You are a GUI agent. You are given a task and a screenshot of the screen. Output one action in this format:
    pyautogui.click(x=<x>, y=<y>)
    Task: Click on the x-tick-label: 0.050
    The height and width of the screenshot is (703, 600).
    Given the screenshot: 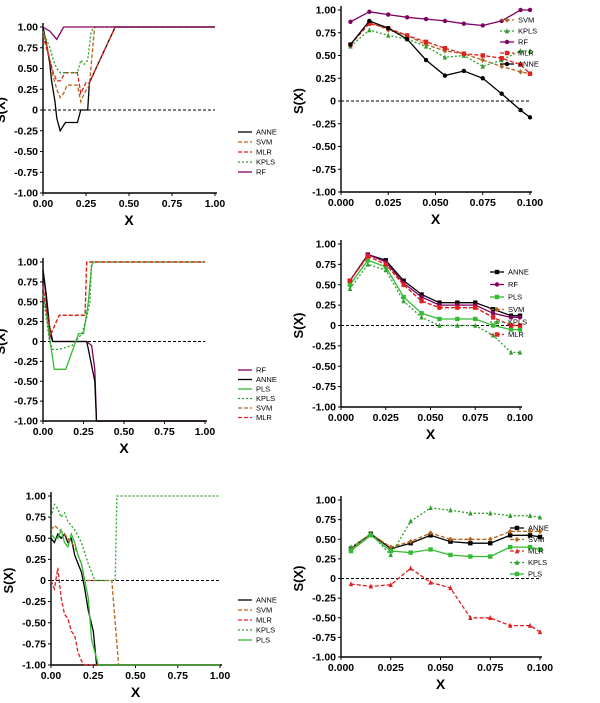 What is the action you would take?
    pyautogui.click(x=440, y=668)
    